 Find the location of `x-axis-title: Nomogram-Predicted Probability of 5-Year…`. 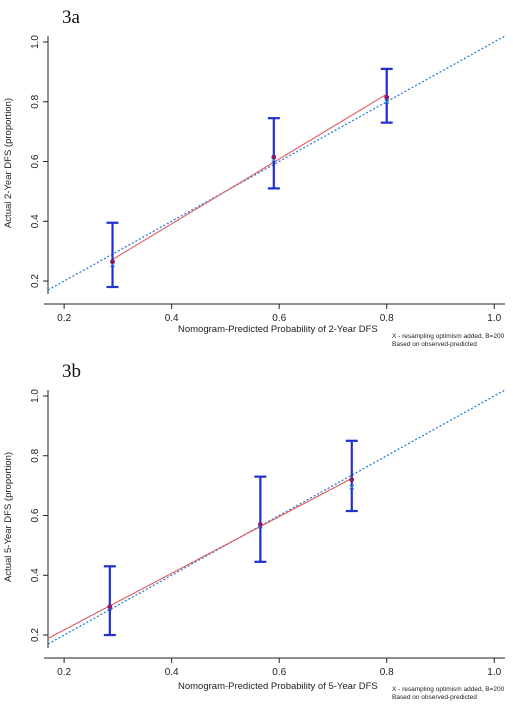

x-axis-title: Nomogram-Predicted Probability of 5-Year… is located at coordinates (278, 686).